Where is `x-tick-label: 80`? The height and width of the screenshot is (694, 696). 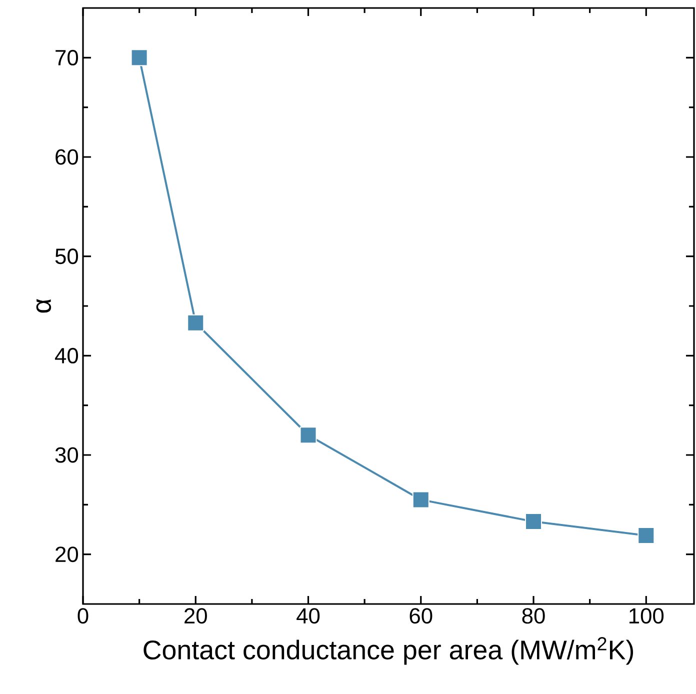 x-tick-label: 80 is located at coordinates (533, 616).